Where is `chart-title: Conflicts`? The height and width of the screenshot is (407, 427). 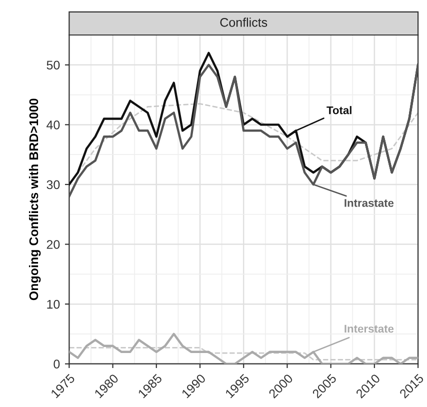
chart-title: Conflicts is located at coordinates (244, 22).